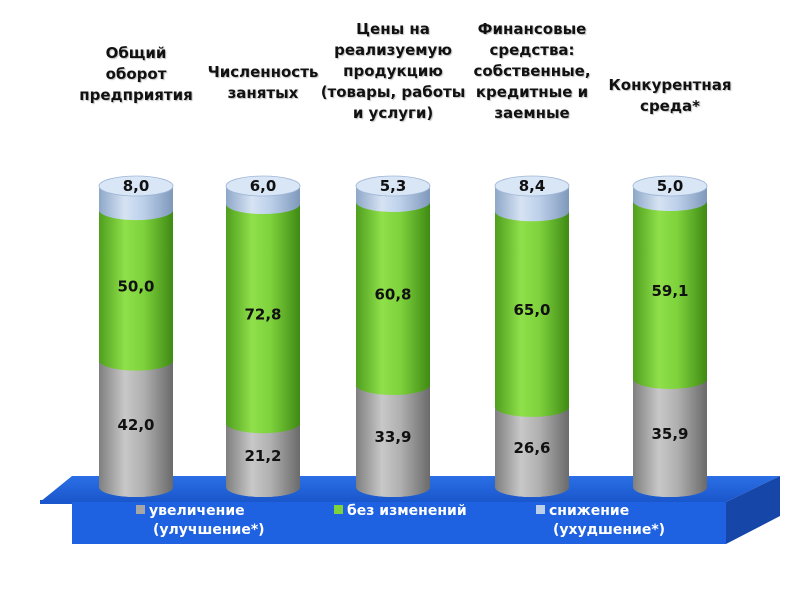  What do you see at coordinates (609, 530) in the screenshot?
I see `legend-label-decrease-line2: (ухудшение*)` at bounding box center [609, 530].